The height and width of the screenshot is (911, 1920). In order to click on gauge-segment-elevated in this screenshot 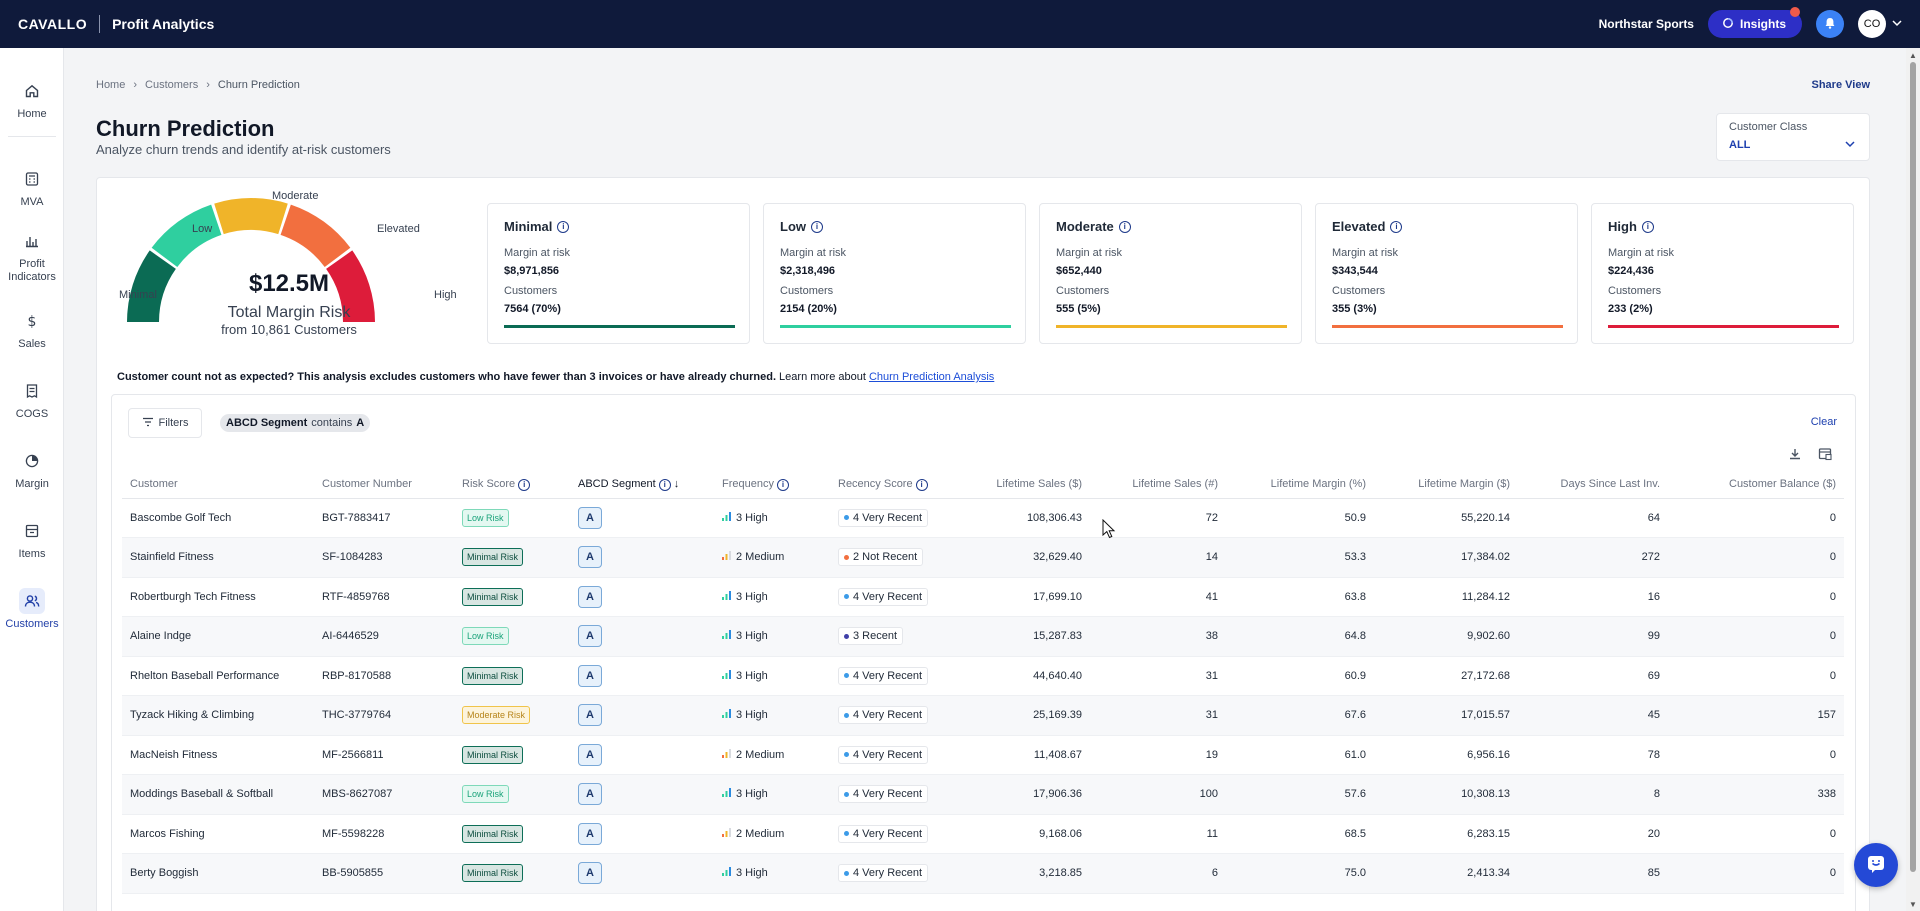, I will do `click(315, 235)`.